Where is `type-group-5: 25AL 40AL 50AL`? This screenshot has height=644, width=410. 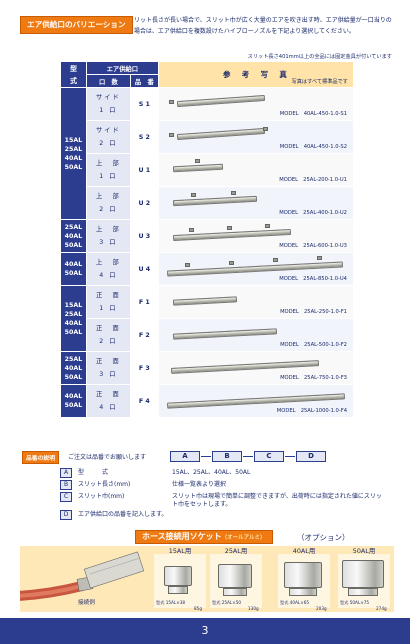
type-group-5: 25AL 40AL 50AL is located at coordinates (73, 368).